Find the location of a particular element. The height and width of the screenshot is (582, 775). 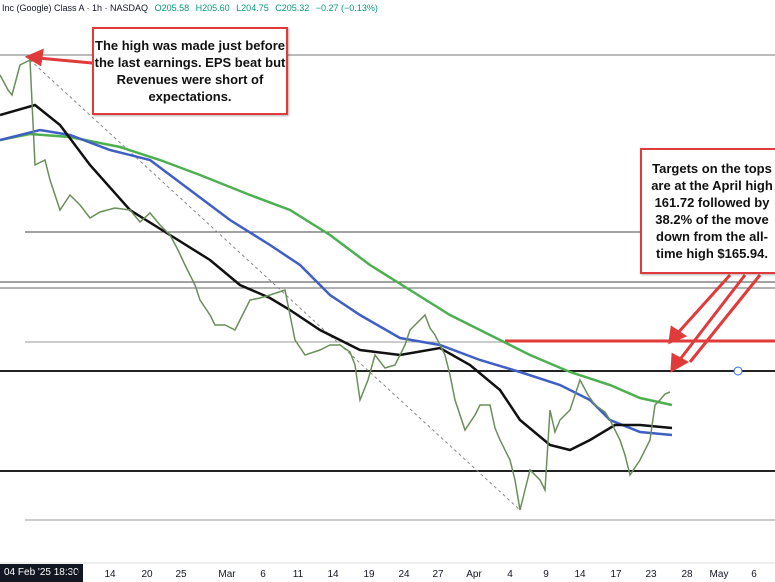

change: −0.27 (−0.13%) is located at coordinates (346, 8).